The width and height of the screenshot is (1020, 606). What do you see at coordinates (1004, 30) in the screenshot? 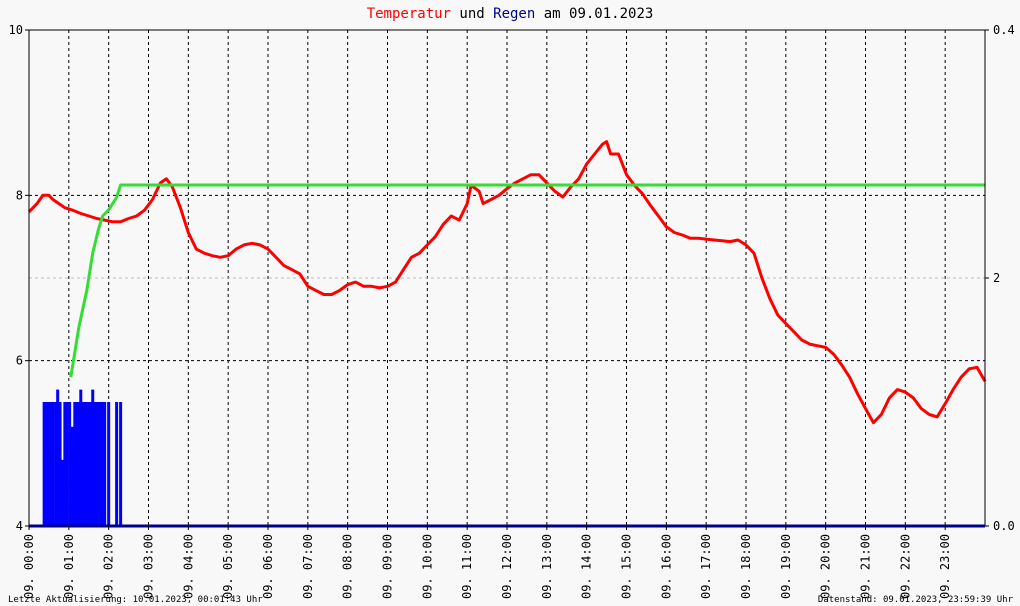
I see `right-tick-label: 0.4` at bounding box center [1004, 30].